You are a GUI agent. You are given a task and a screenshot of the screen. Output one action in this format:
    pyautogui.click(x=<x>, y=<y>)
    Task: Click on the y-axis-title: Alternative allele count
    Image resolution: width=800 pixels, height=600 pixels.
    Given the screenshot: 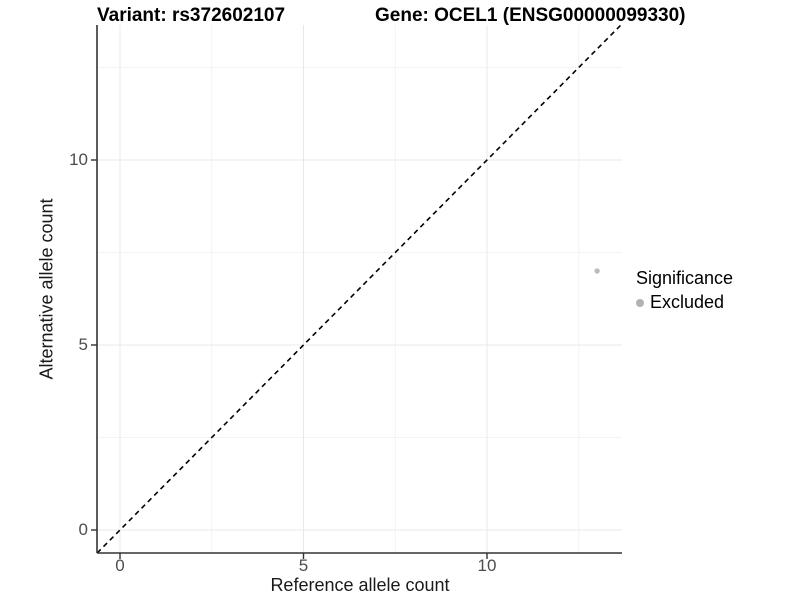 What is the action you would take?
    pyautogui.click(x=46, y=289)
    